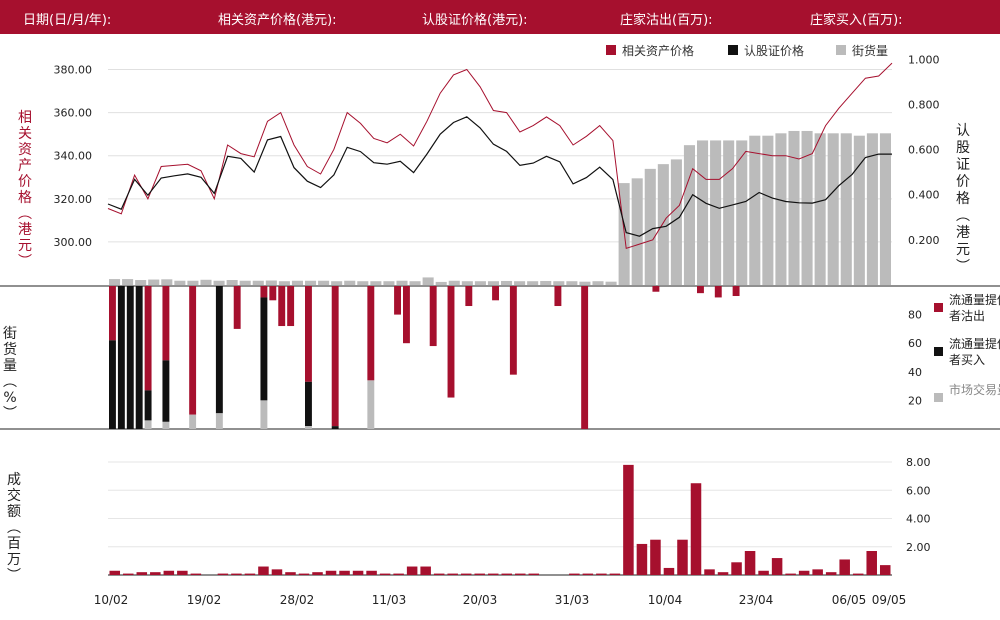  What do you see at coordinates (14, 544) in the screenshot?
I see `bottom-y-axis-label-char: 百` at bounding box center [14, 544].